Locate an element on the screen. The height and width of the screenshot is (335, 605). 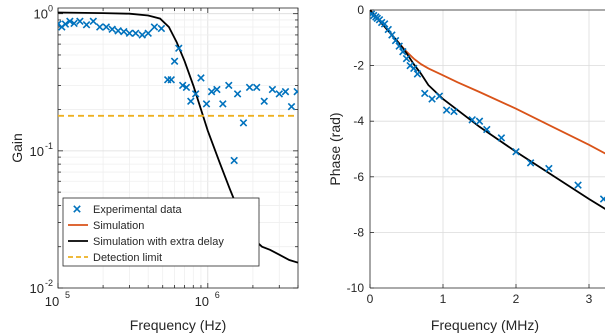
phase-ytick-label: -10 is located at coordinates (356, 288).